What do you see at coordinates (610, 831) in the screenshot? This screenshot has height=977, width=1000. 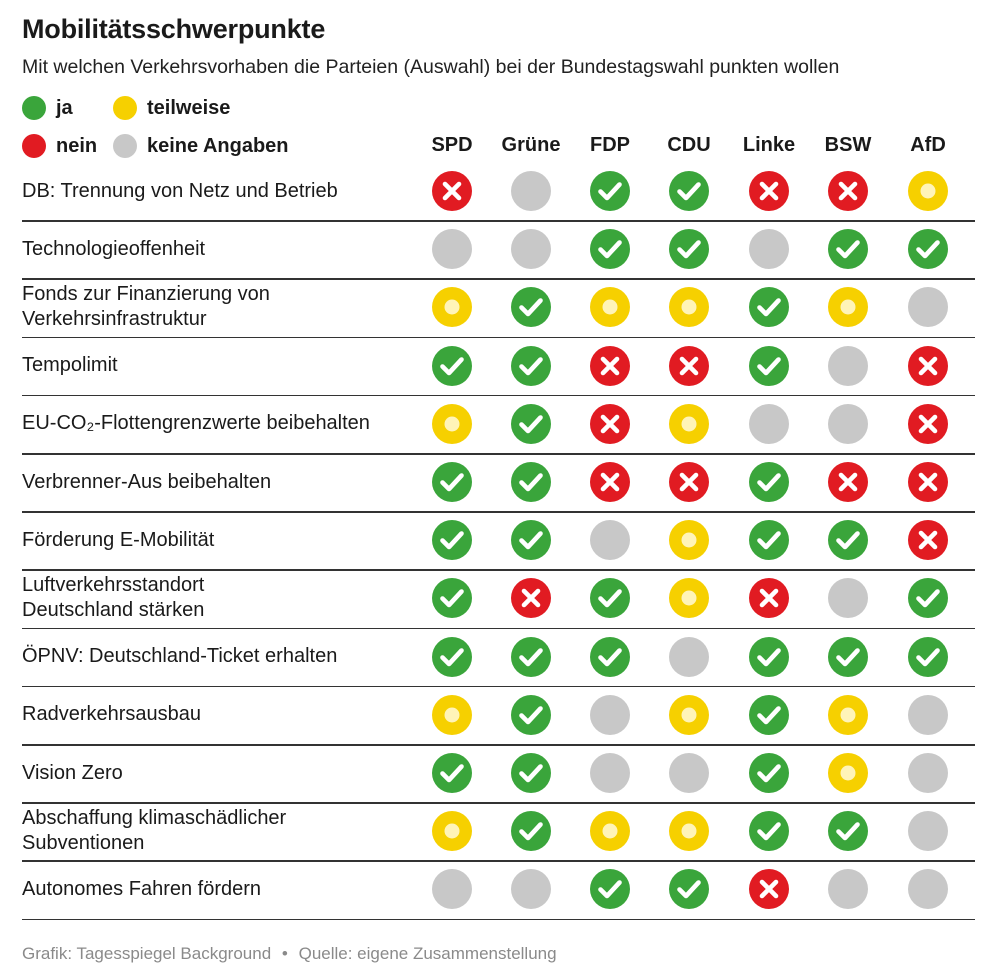 I see `status-icon-teilweise-fdp` at bounding box center [610, 831].